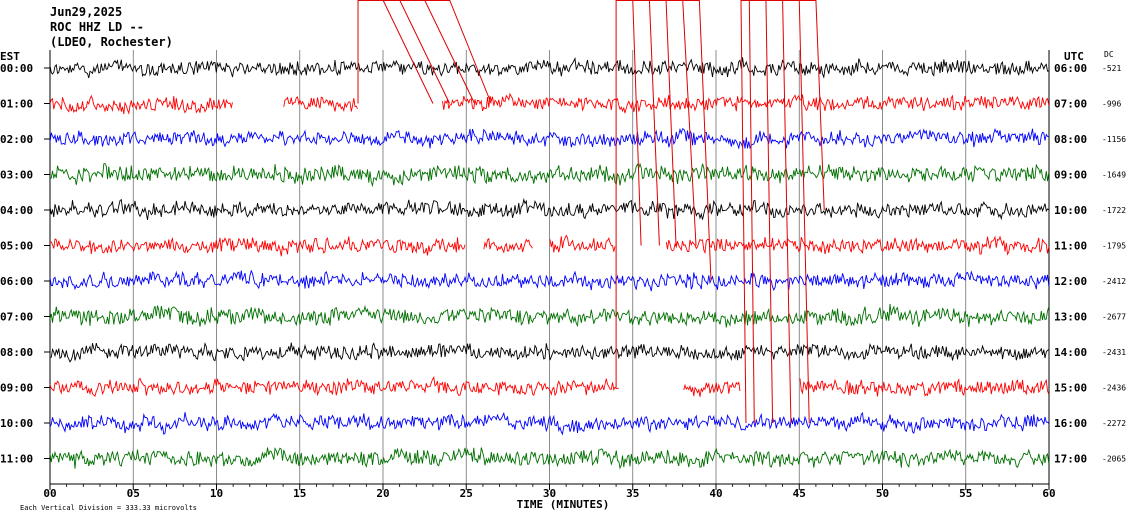 The height and width of the screenshot is (519, 1130). I want to click on dc-offset-label: -2272, so click(1114, 423).